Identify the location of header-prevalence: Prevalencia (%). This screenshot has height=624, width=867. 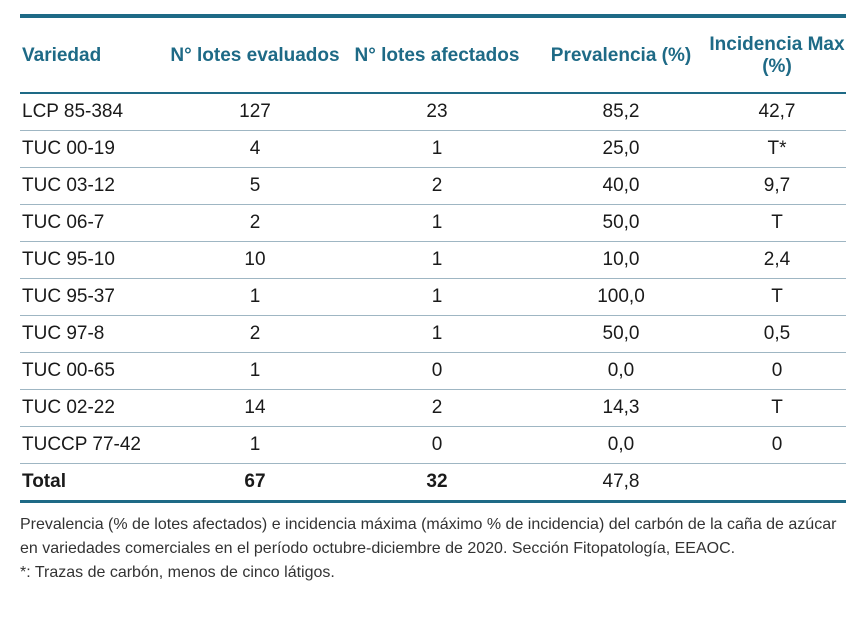
(621, 55).